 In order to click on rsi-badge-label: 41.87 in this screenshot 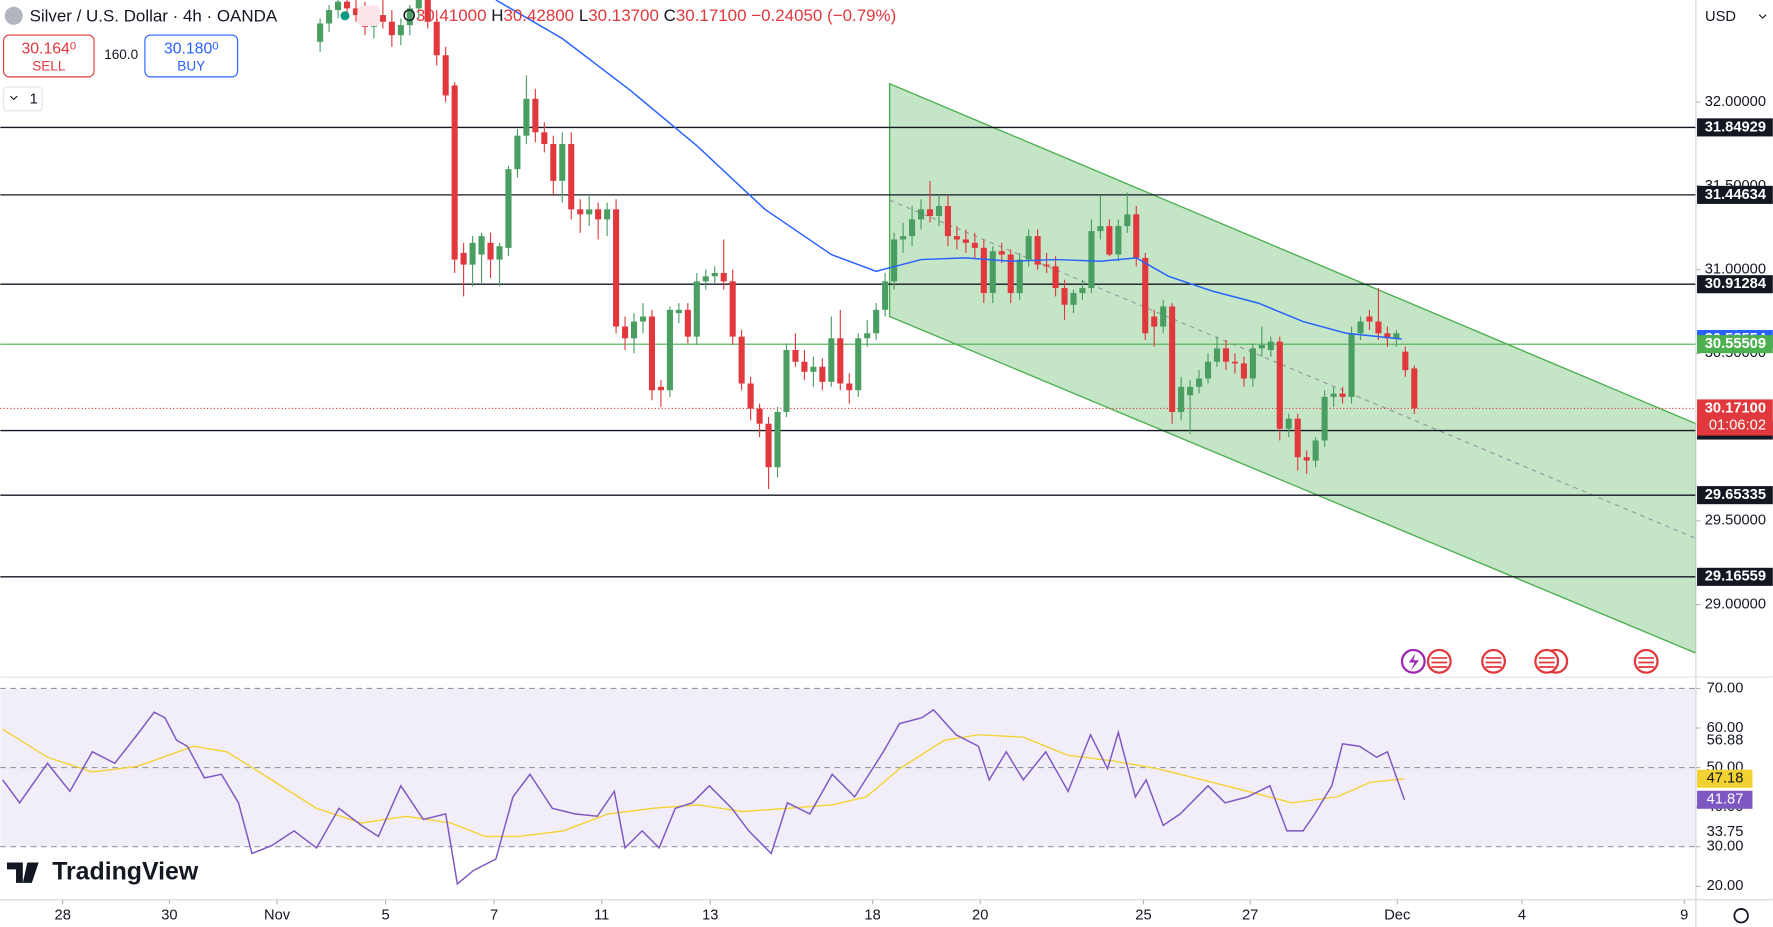, I will do `click(1725, 800)`.